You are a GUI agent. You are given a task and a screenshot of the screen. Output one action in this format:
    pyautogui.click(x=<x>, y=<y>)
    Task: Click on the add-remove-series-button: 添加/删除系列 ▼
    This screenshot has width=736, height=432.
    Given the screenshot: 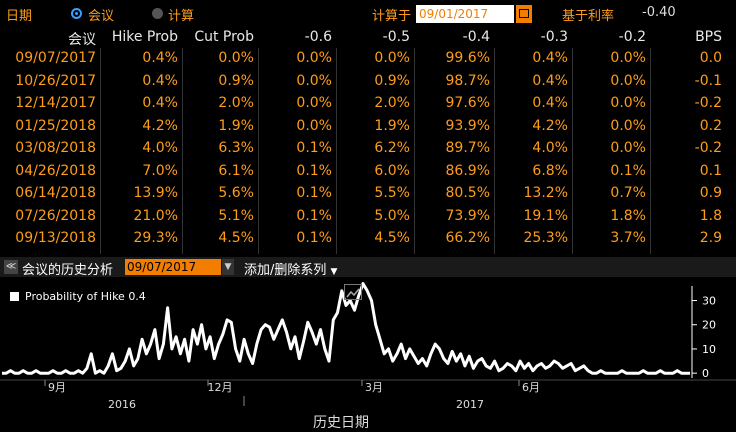 What is the action you would take?
    pyautogui.click(x=290, y=268)
    